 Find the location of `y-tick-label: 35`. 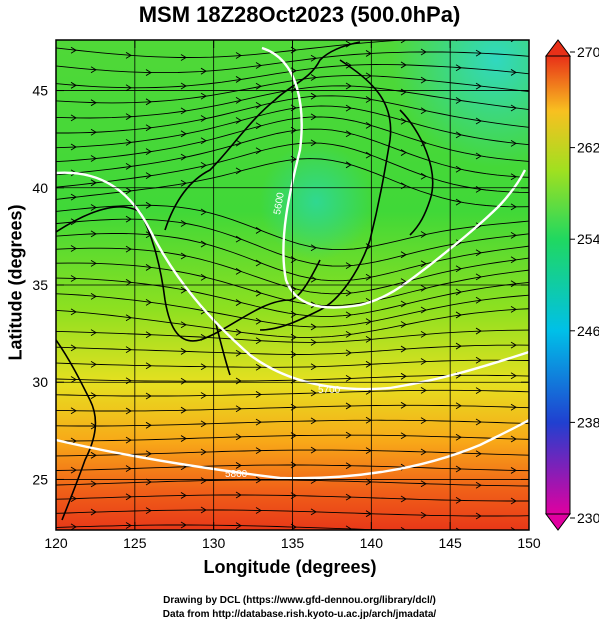

y-tick-label: 35 is located at coordinates (40, 285).